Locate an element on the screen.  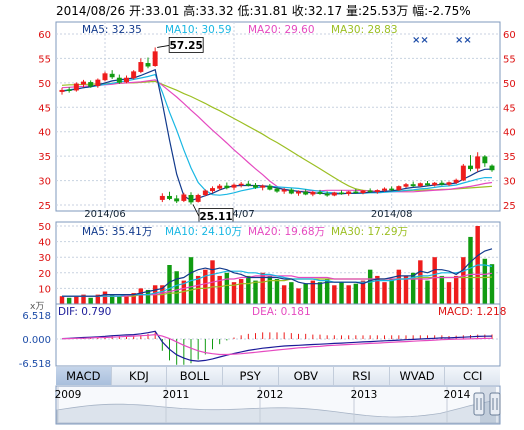
volume-value: 25.53万 is located at coordinates (385, 11).